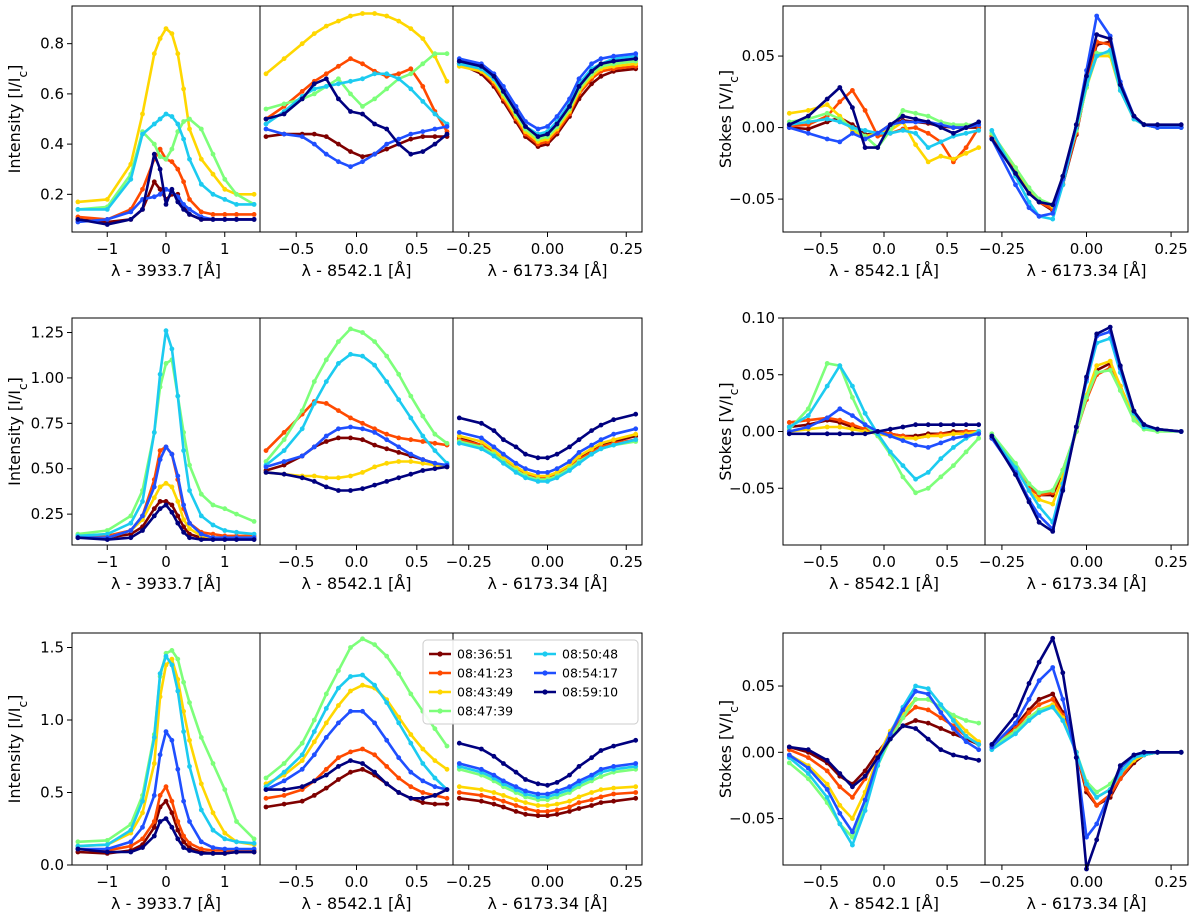 This screenshot has height=921, width=1200. Describe the element at coordinates (576, 673) in the screenshot. I see `legend-item: 08:54:17` at that location.